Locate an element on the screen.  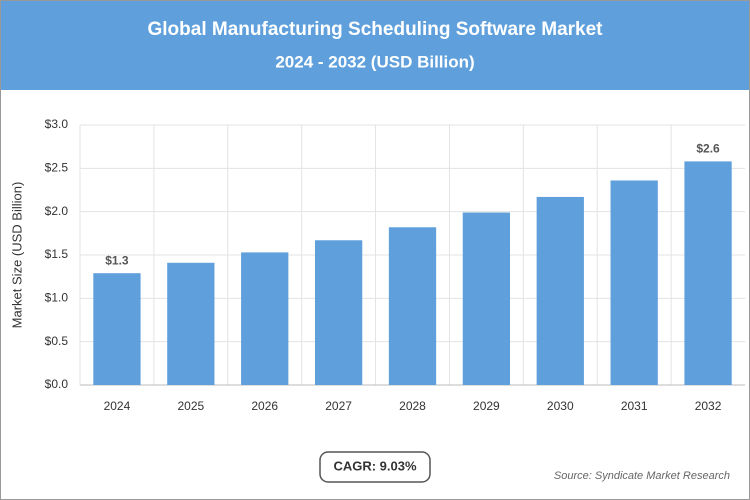
x-tick-label: 2026 is located at coordinates (264, 406).